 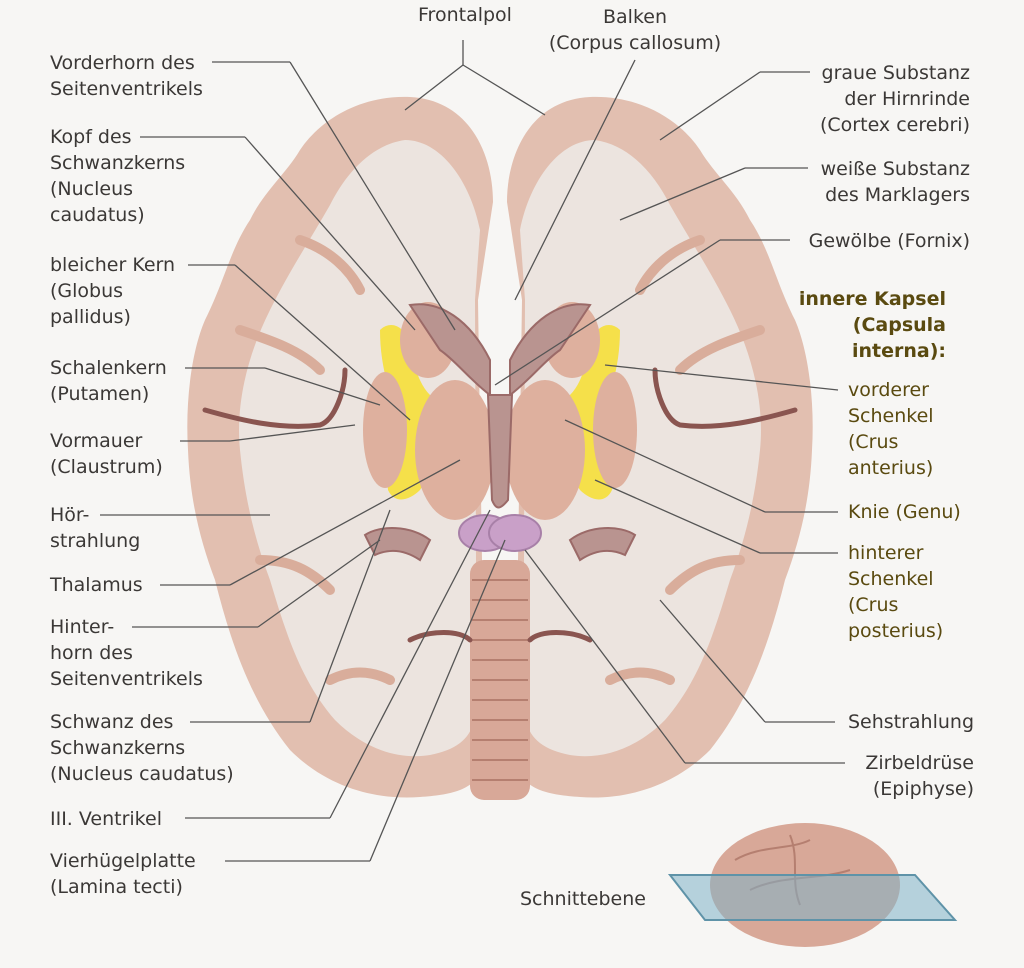 I want to click on label-schalenkern: Schalenkern (Putamen), so click(x=108, y=381).